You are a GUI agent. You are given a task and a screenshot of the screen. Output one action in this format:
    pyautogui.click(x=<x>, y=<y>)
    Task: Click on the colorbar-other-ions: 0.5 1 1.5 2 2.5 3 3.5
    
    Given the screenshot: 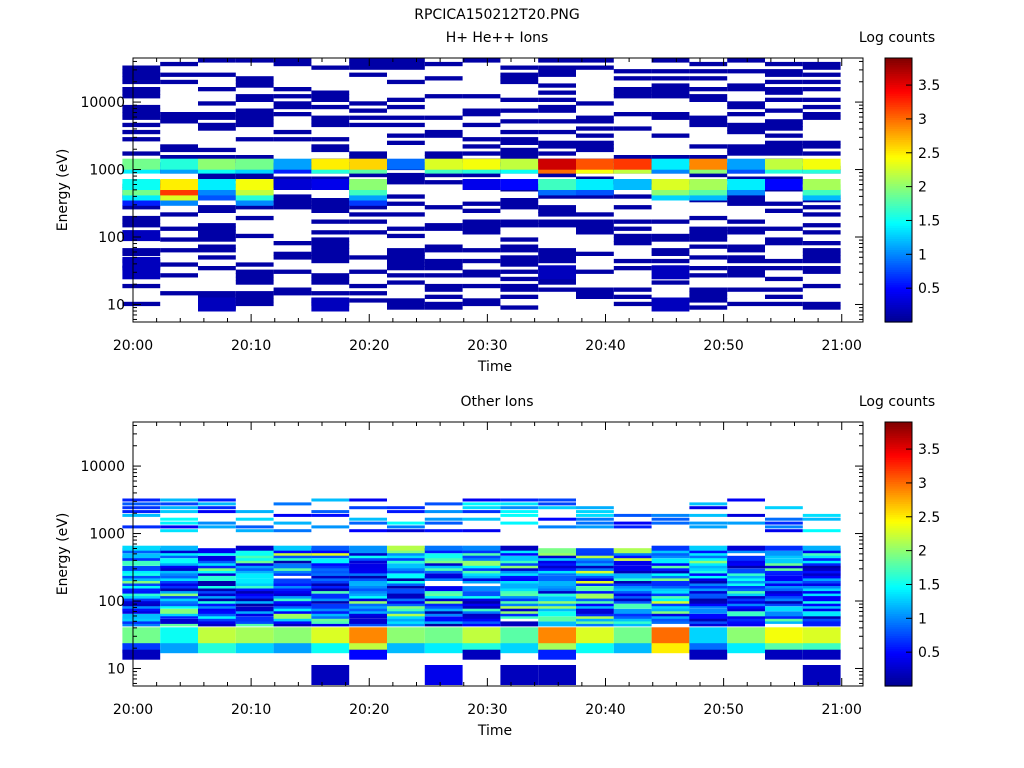 What is the action you would take?
    pyautogui.click(x=912, y=554)
    